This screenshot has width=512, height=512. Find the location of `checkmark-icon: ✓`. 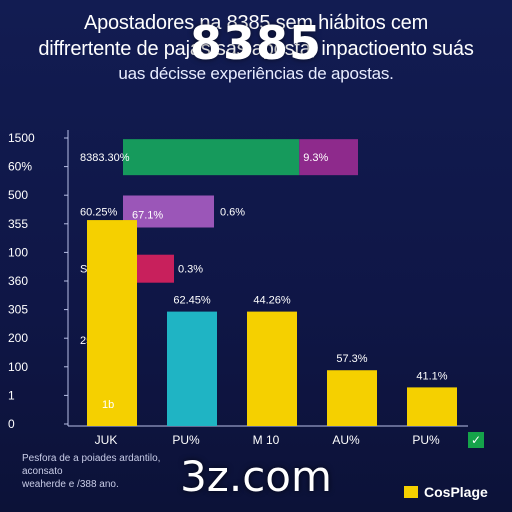

checkmark-icon: ✓ is located at coordinates (476, 440).